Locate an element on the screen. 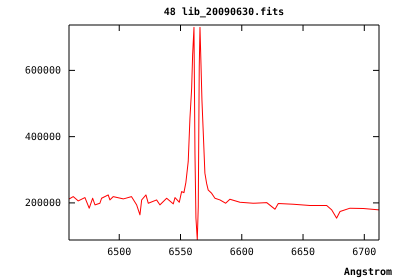 The image size is (400, 280). chart-title: 48 lib_20090630.fits is located at coordinates (224, 12).